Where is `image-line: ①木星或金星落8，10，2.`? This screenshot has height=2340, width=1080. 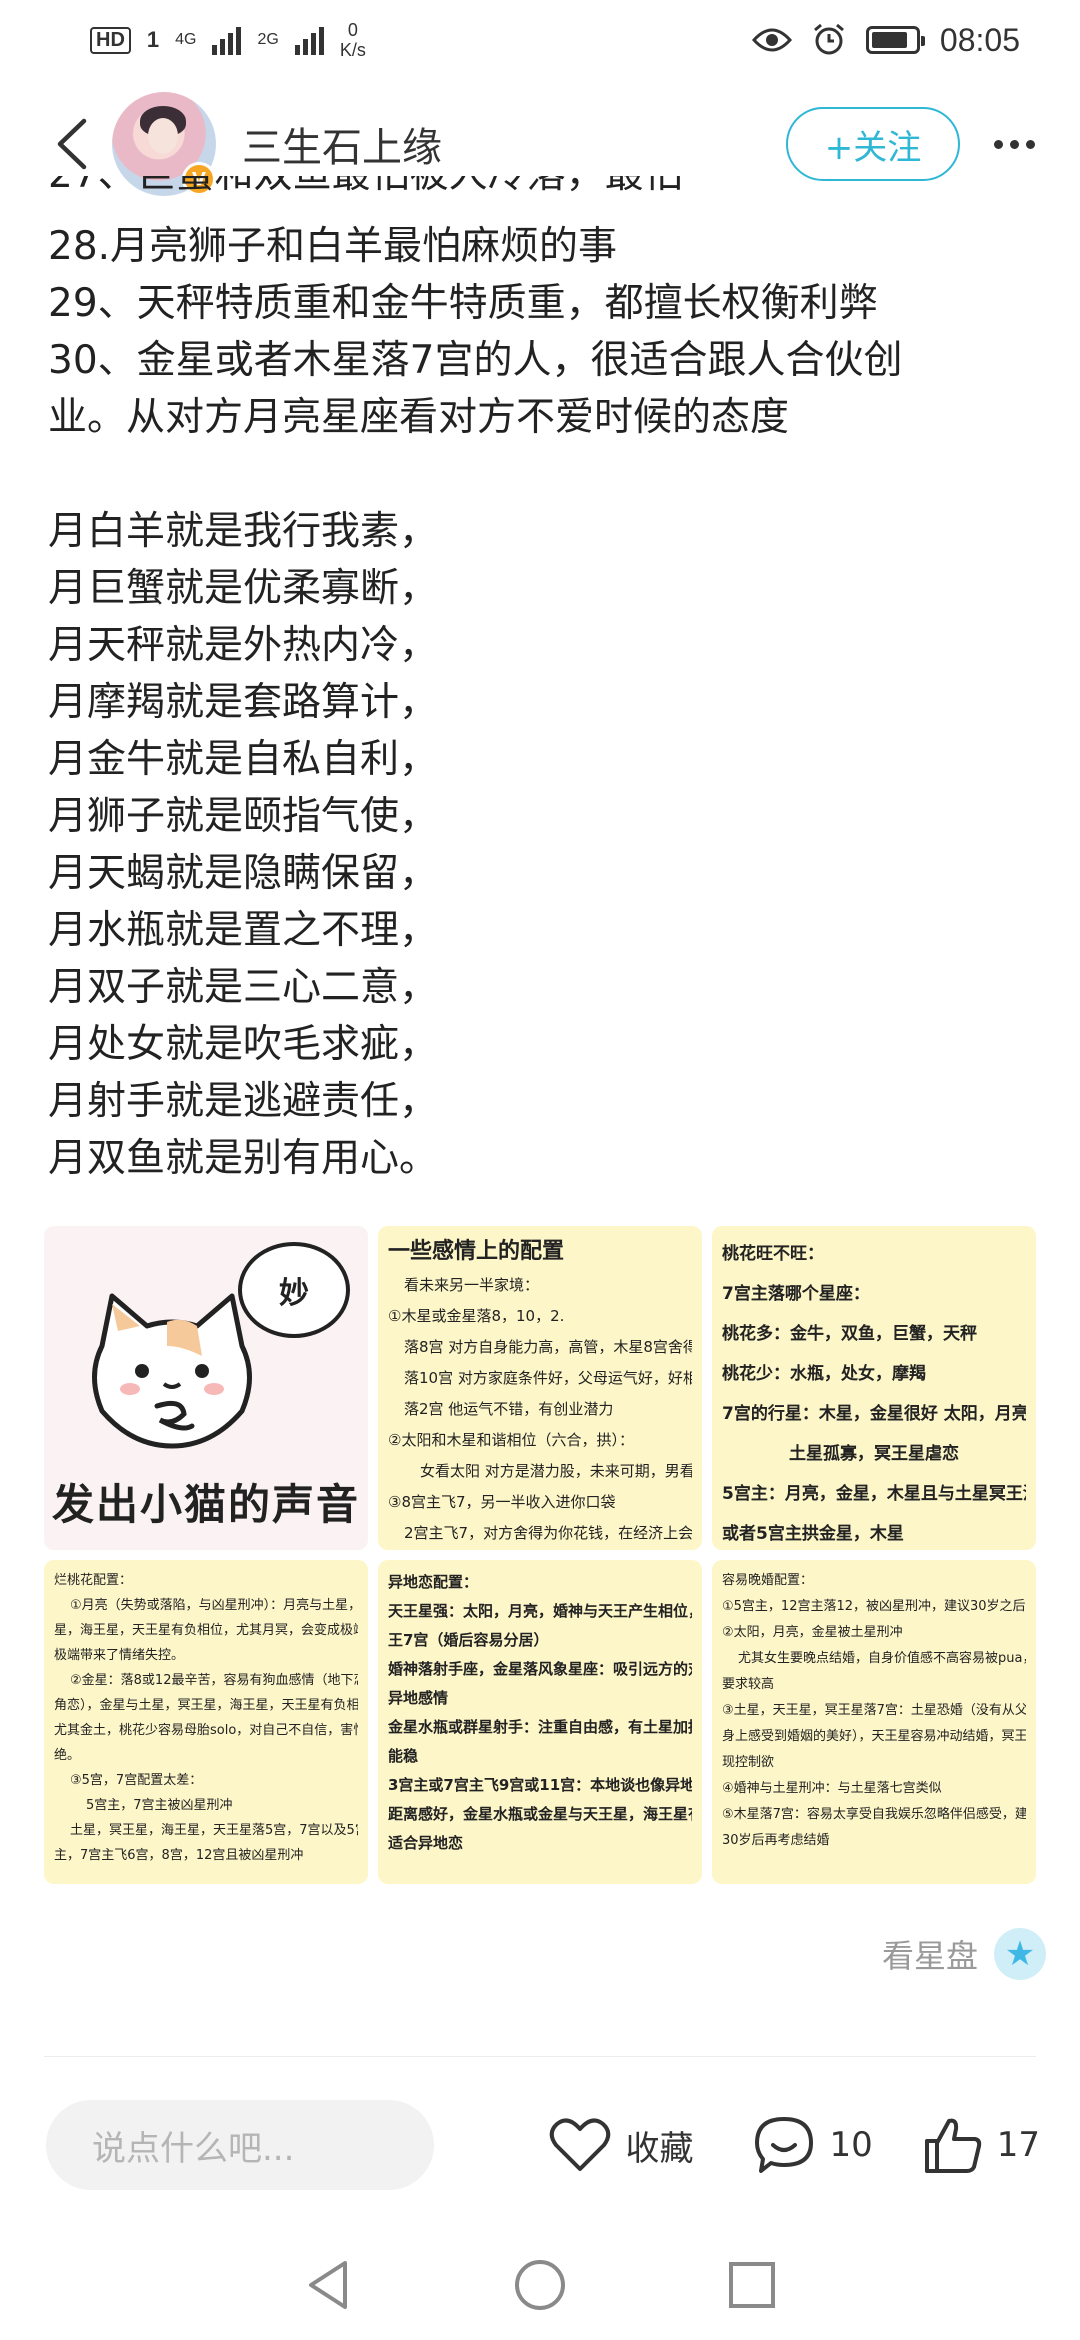
image-line: ①木星或金星落8，10，2. is located at coordinates (476, 1316).